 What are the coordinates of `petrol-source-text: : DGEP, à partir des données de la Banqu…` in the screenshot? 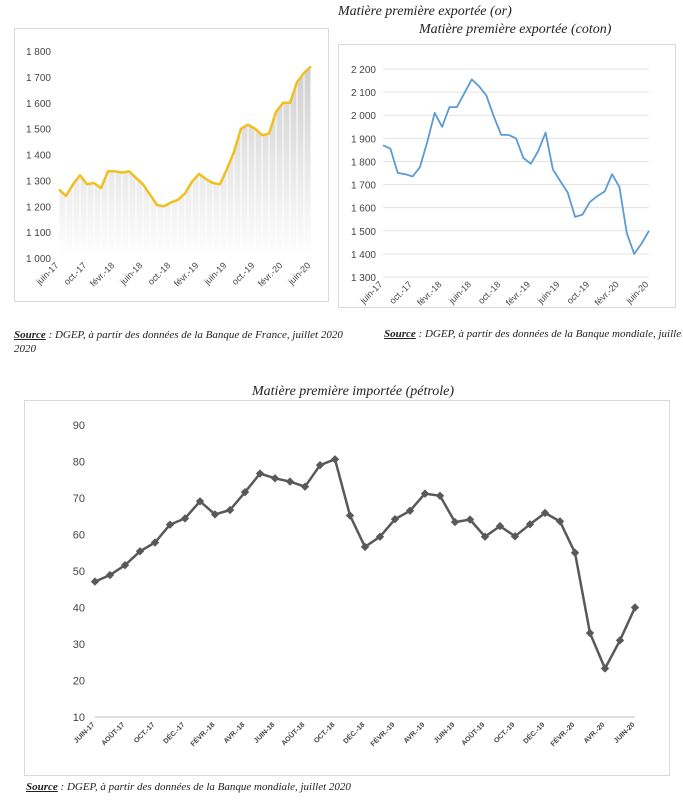 It's located at (204, 787).